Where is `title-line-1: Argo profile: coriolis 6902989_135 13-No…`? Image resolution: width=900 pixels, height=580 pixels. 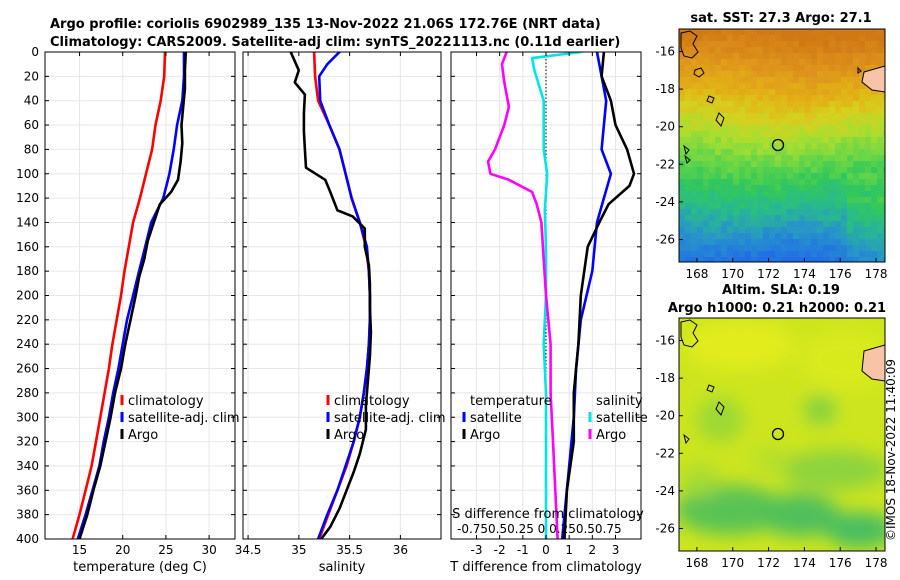 title-line-1: Argo profile: coriolis 6902989_135 13-No… is located at coordinates (325, 24).